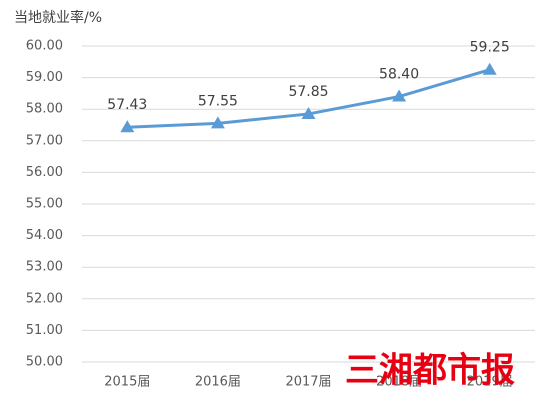 The image size is (551, 400). I want to click on value-label: 59.25, so click(490, 48).